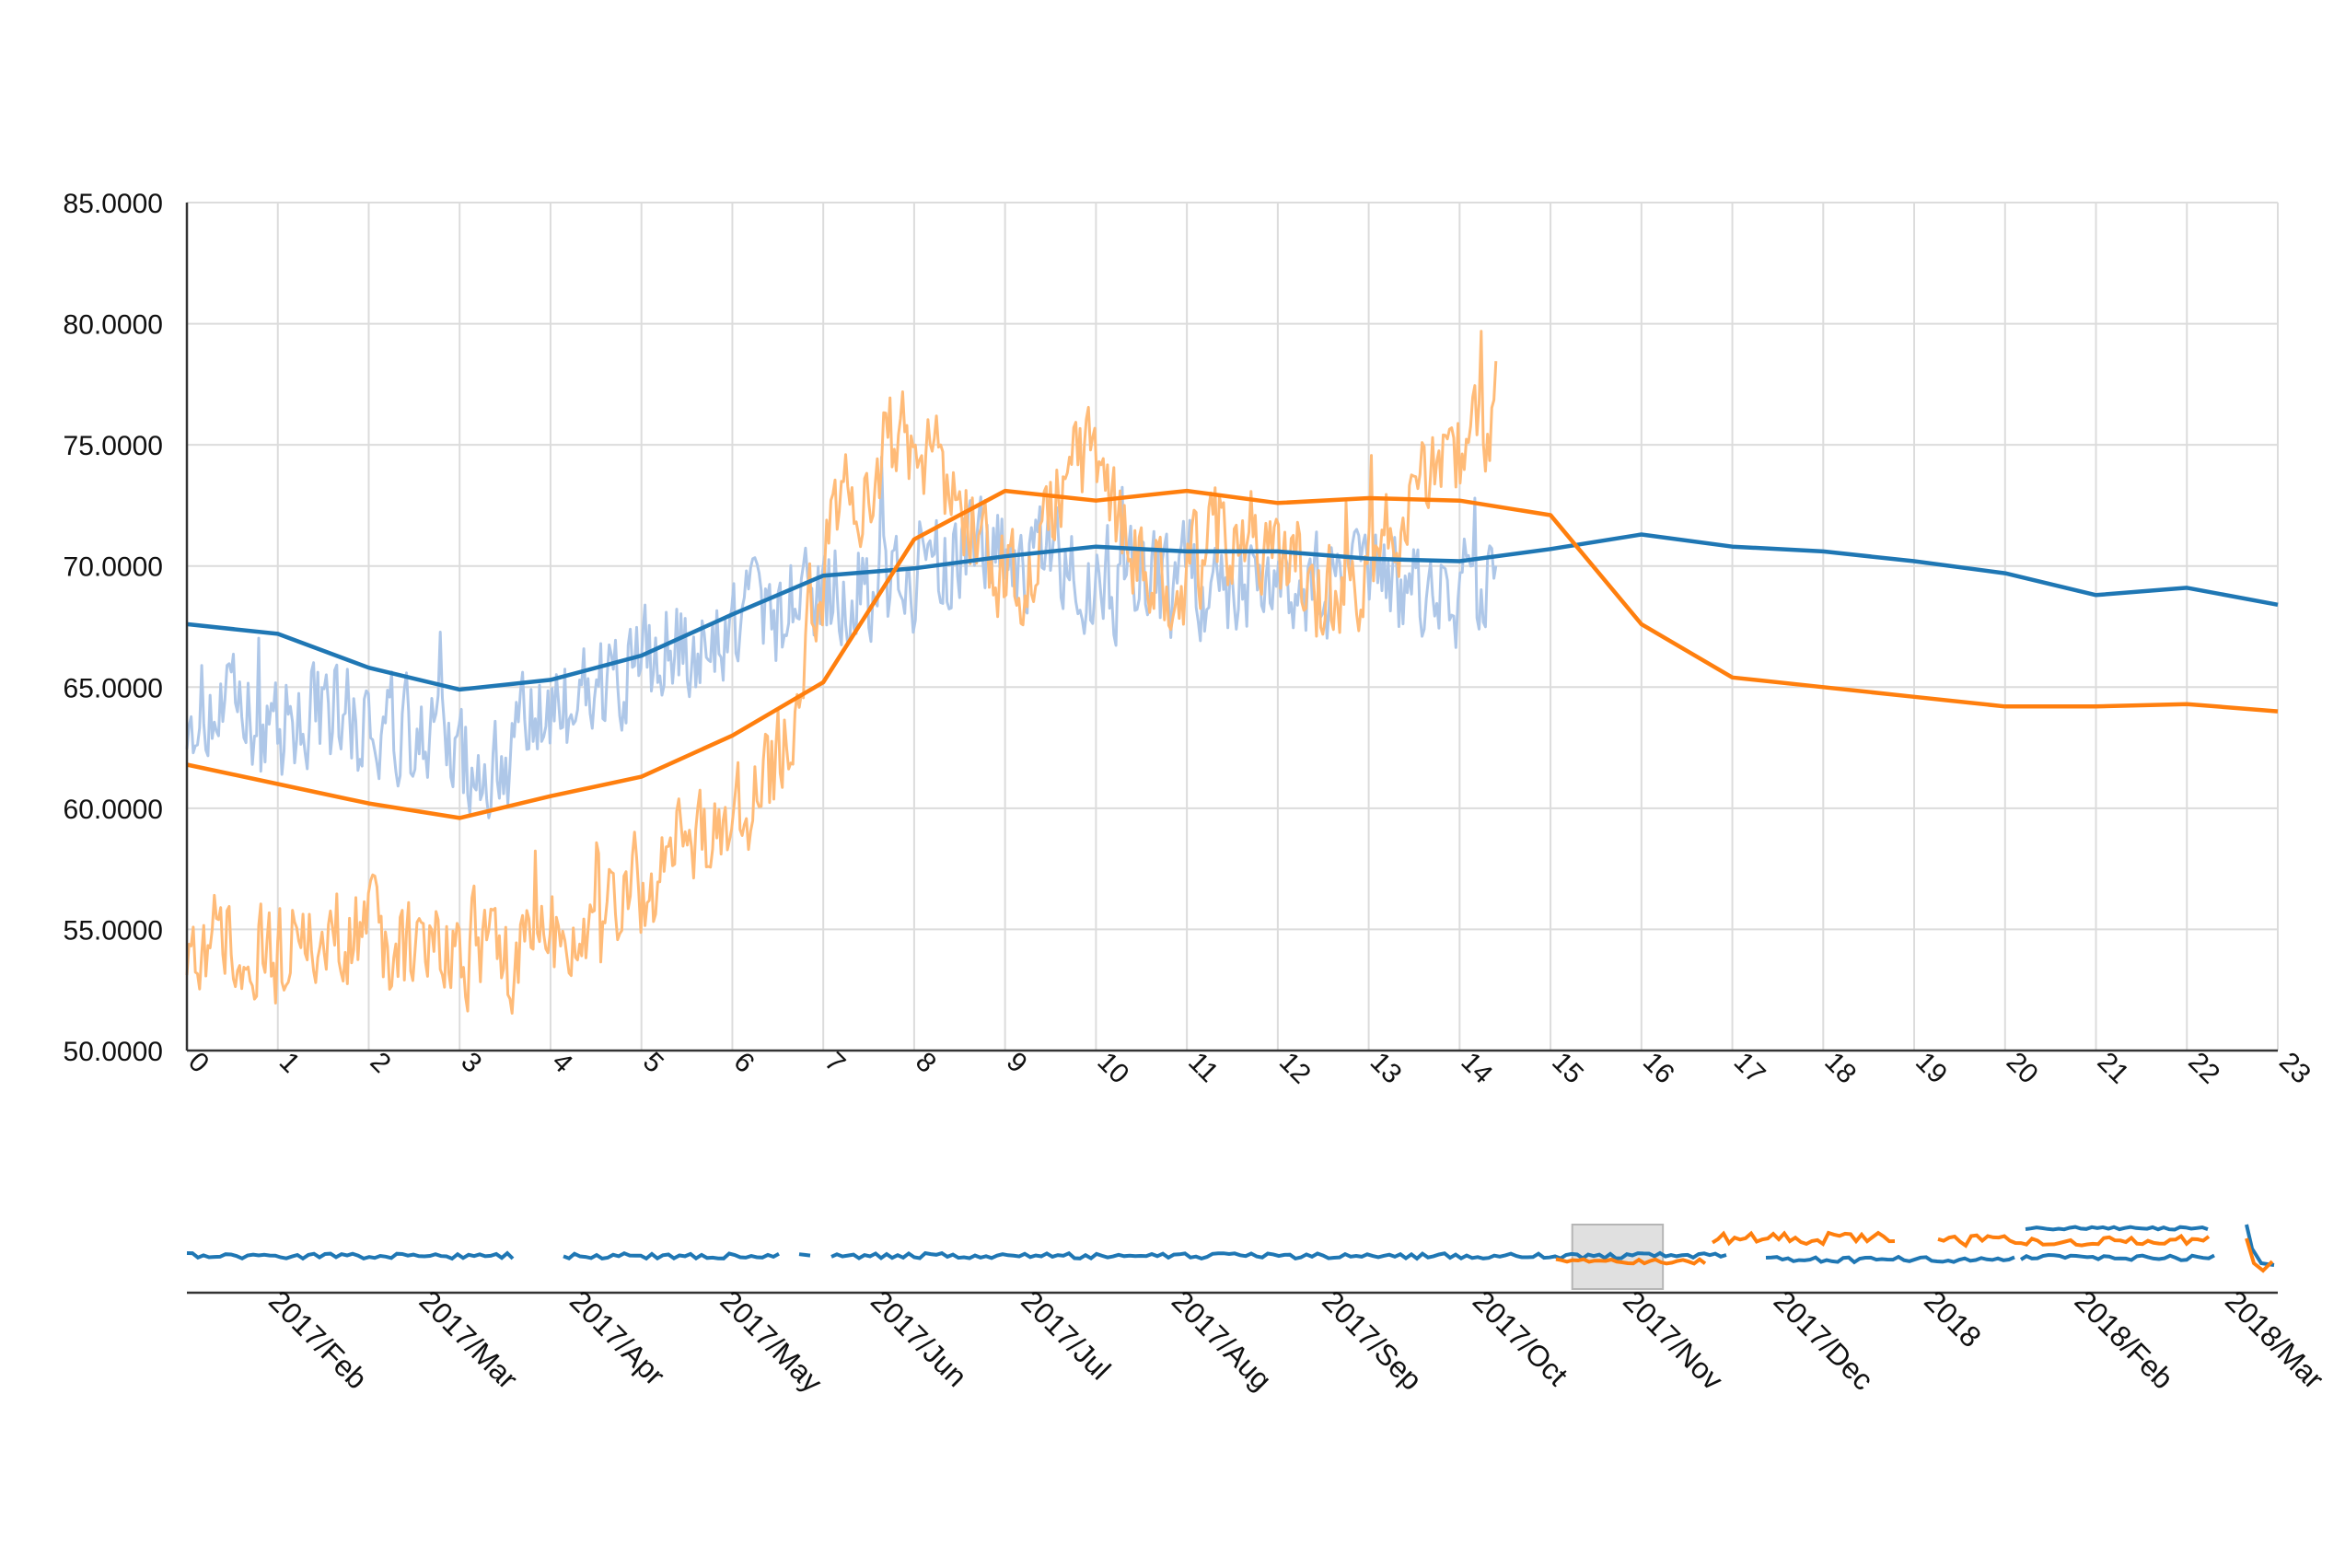 This screenshot has width=2345, height=1568. What do you see at coordinates (1066, 1334) in the screenshot?
I see `navigator-tick-label: 2017/Jul` at bounding box center [1066, 1334].